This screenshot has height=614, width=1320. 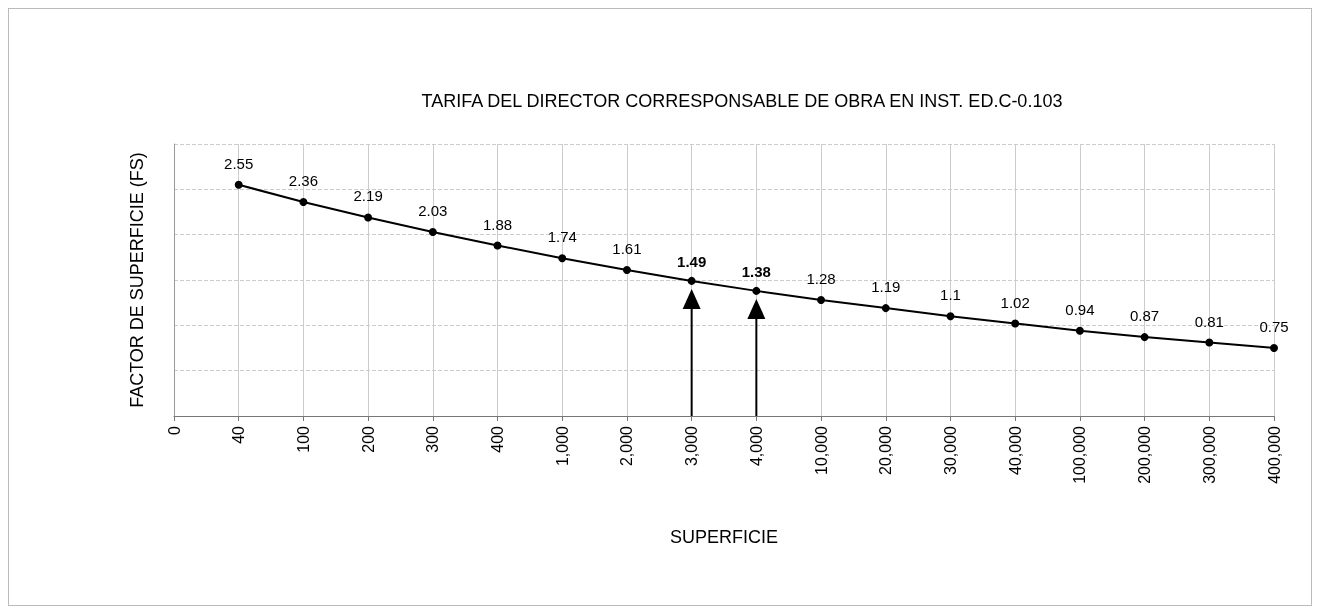 I want to click on x-tick-label: 200,000, so click(x=1145, y=454).